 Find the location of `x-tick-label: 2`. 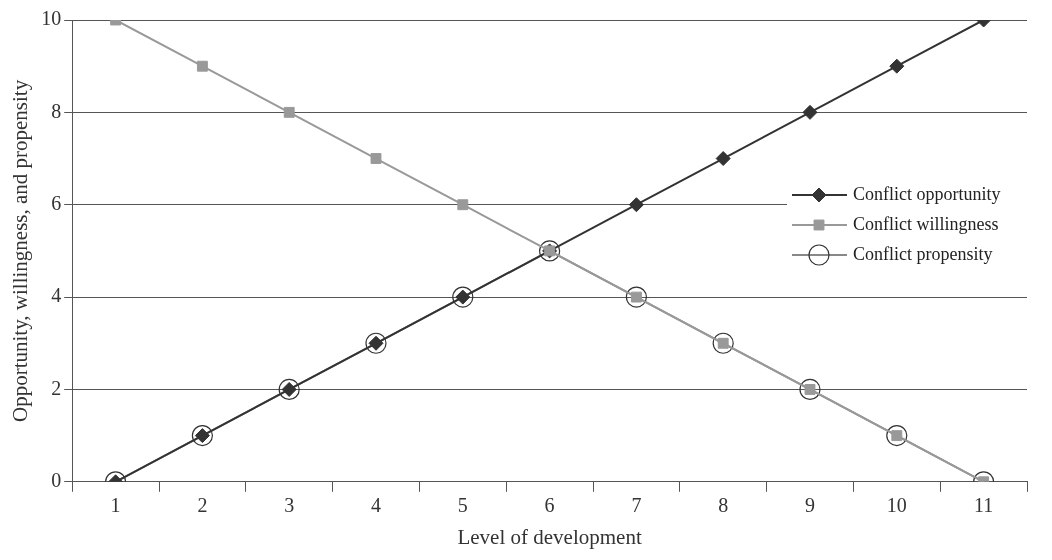

x-tick-label: 2 is located at coordinates (202, 505).